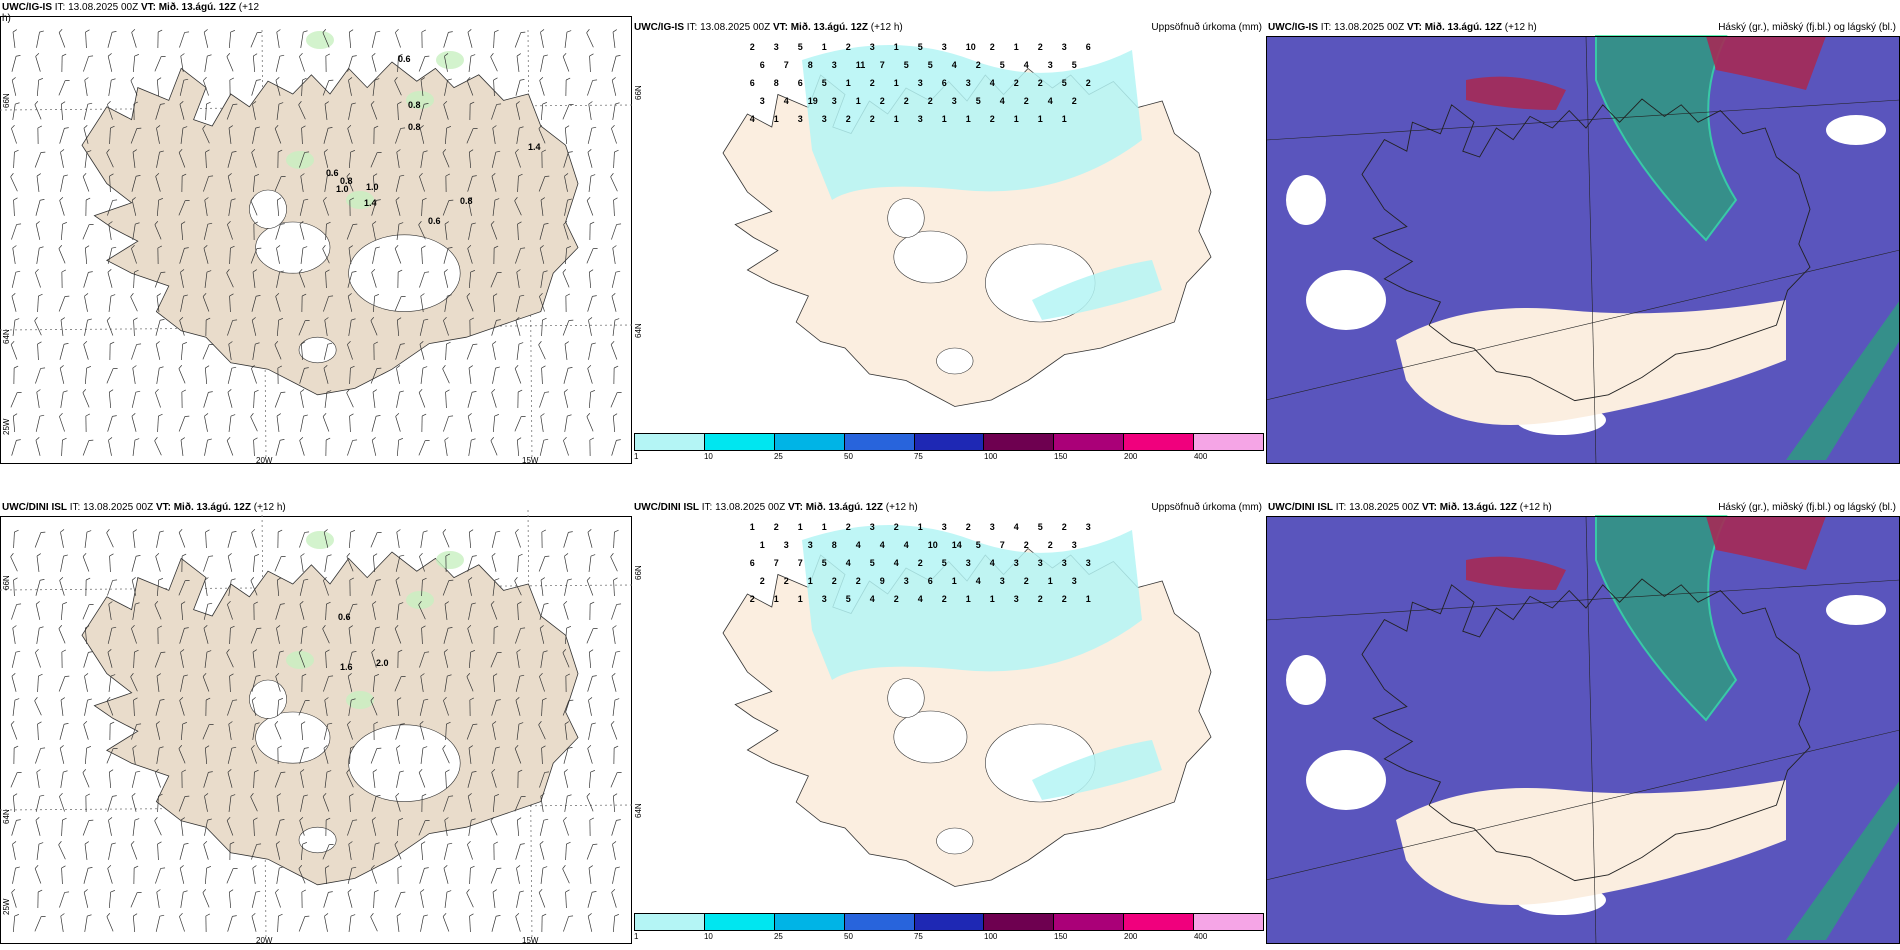 This screenshot has height=950, width=1900. What do you see at coordinates (1377, 507) in the screenshot?
I see `init-time: IT: 13.08.2025 00Z` at bounding box center [1377, 507].